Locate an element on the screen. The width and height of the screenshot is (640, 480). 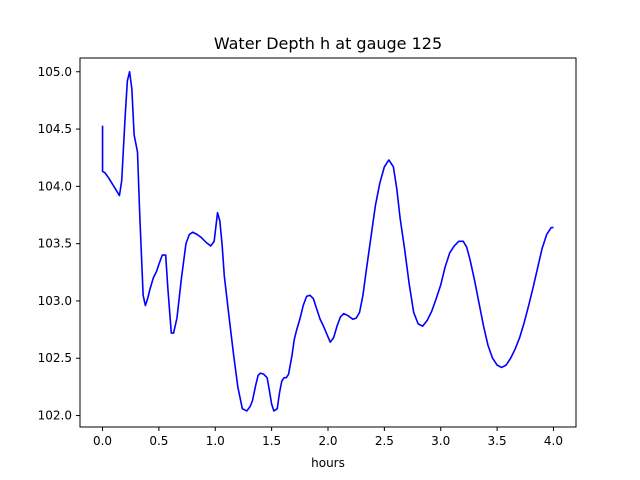
x-tick-label: 4.0 is located at coordinates (553, 441).